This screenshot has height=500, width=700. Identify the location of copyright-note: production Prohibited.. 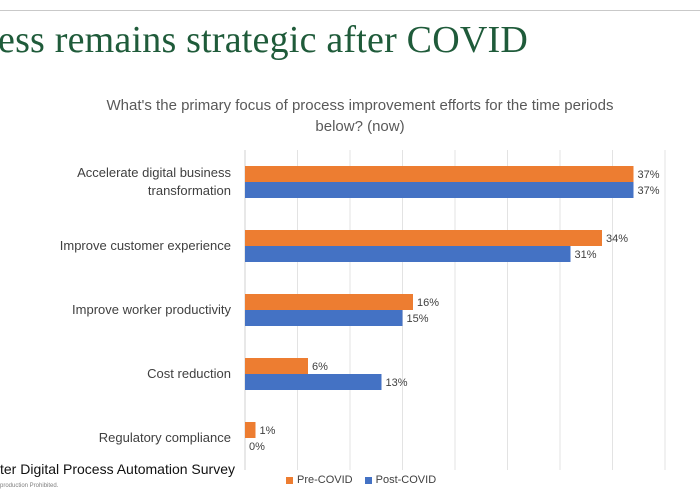
(29, 486).